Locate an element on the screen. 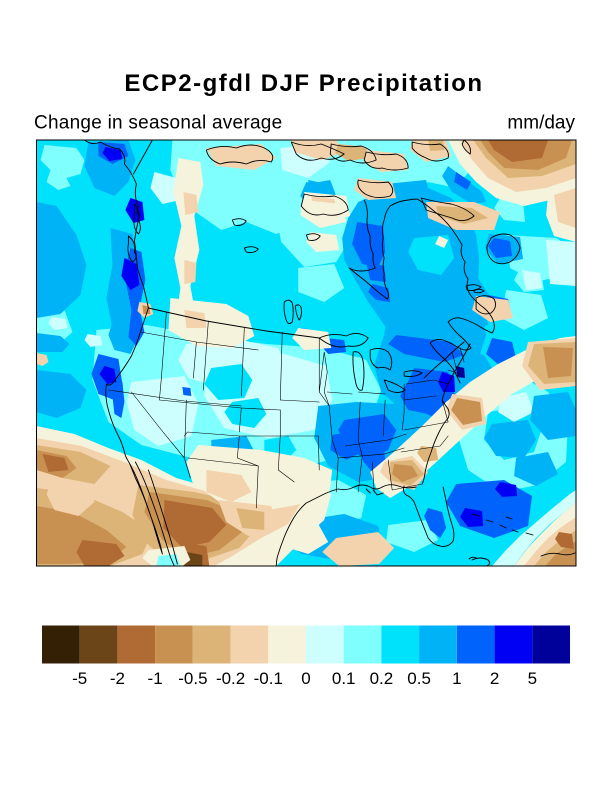 The image size is (612, 792). svg-text: mm/day is located at coordinates (541, 123).